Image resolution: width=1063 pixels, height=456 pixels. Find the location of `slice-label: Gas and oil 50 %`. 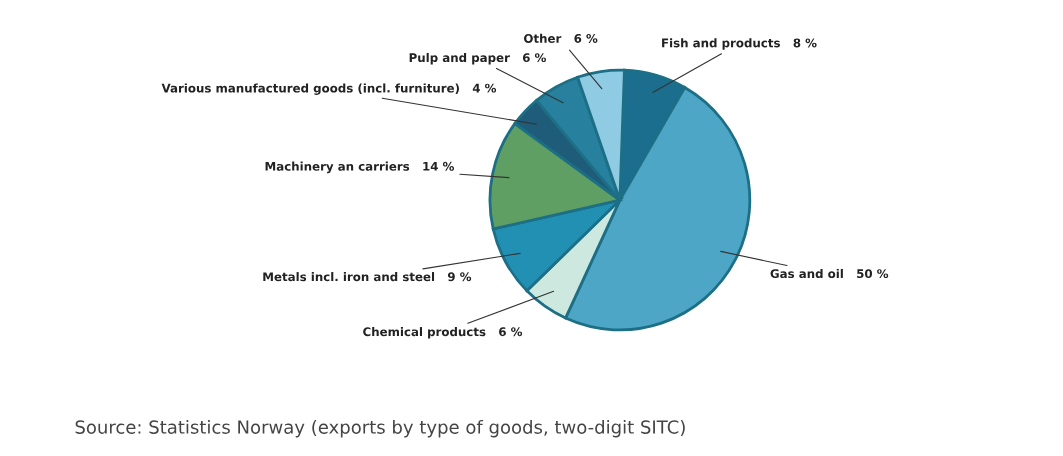

slice-label: Gas and oil 50 % is located at coordinates (829, 273).